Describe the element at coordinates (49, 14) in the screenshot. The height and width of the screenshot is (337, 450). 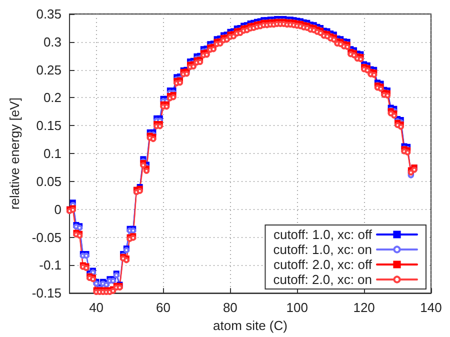
I see `y-tick-label: 0.35` at that location.